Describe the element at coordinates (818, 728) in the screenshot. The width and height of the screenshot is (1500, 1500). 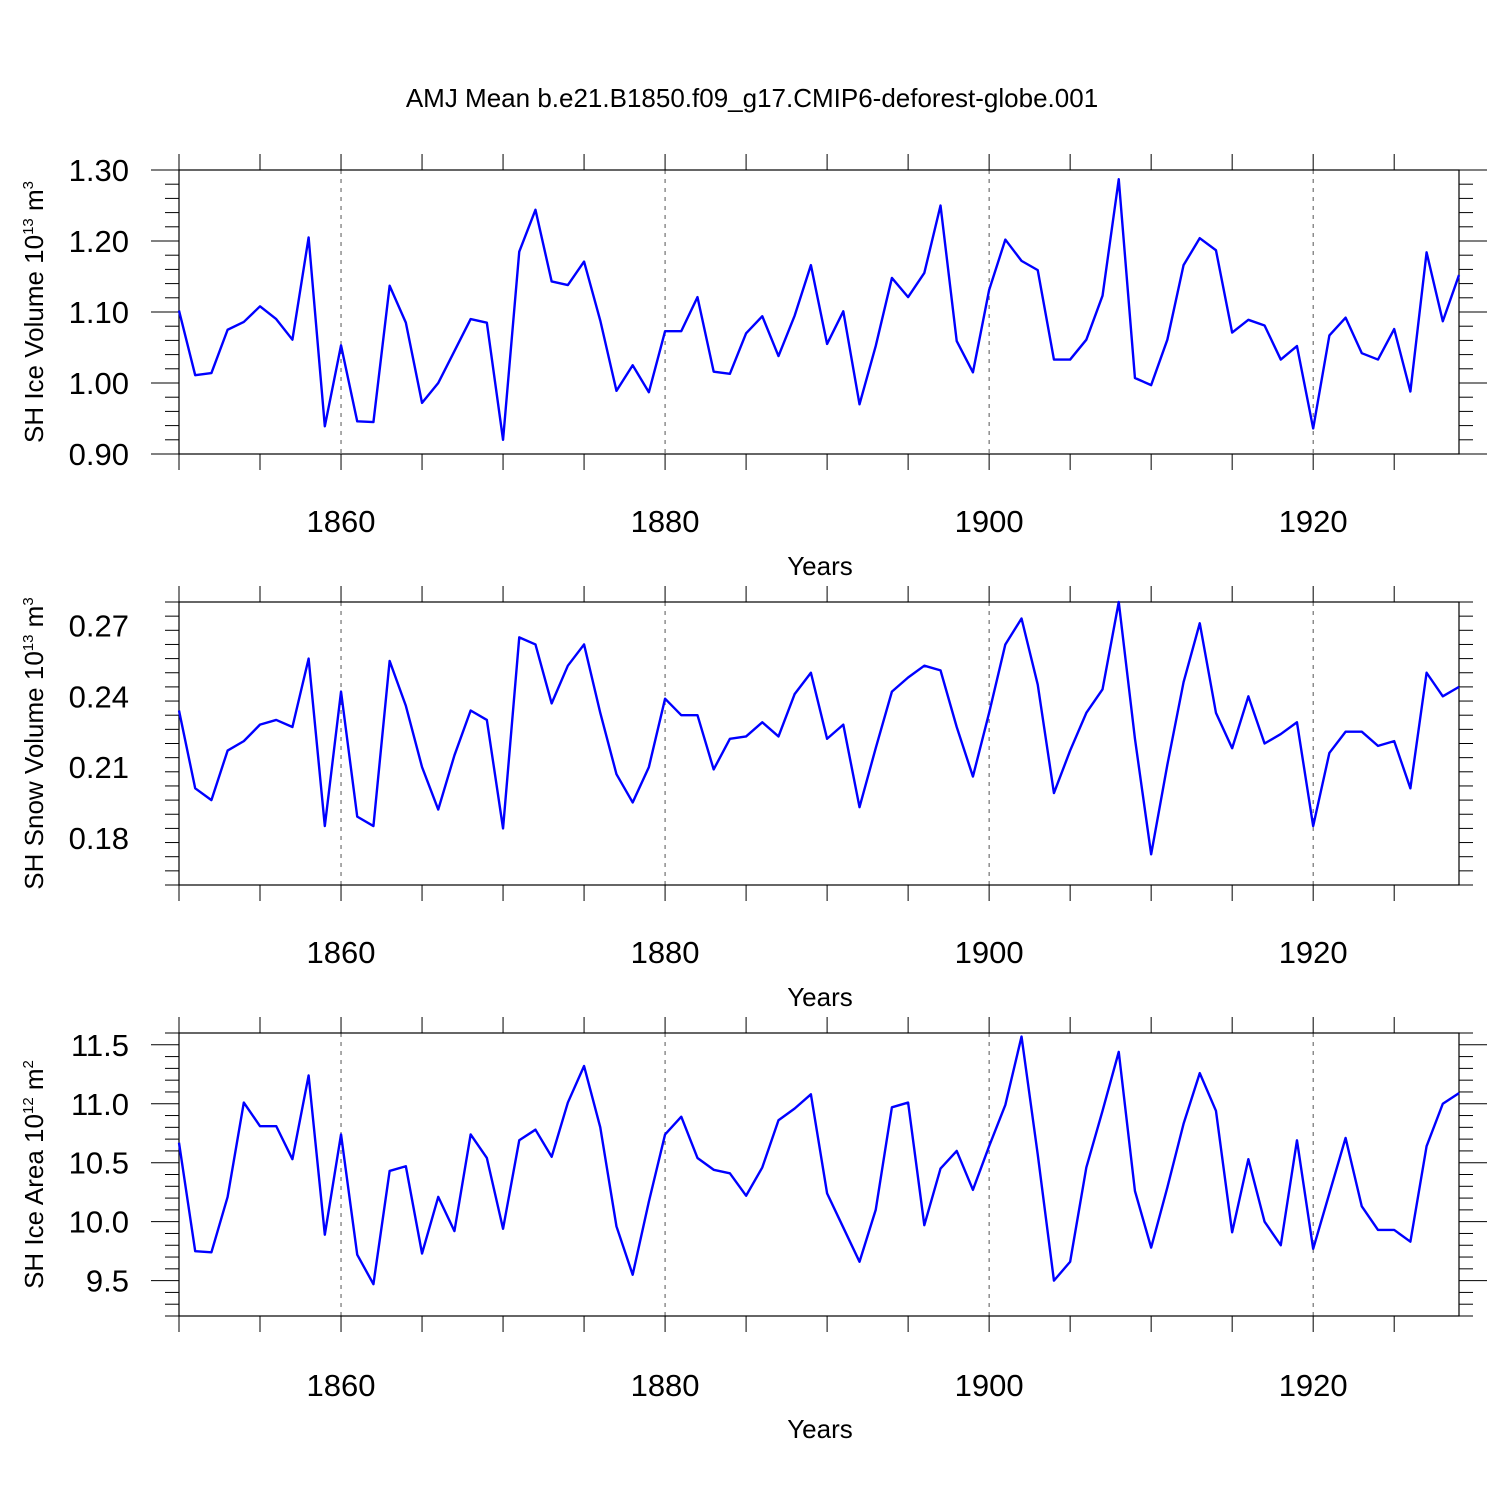
I see `snow-volume-series-line` at that location.